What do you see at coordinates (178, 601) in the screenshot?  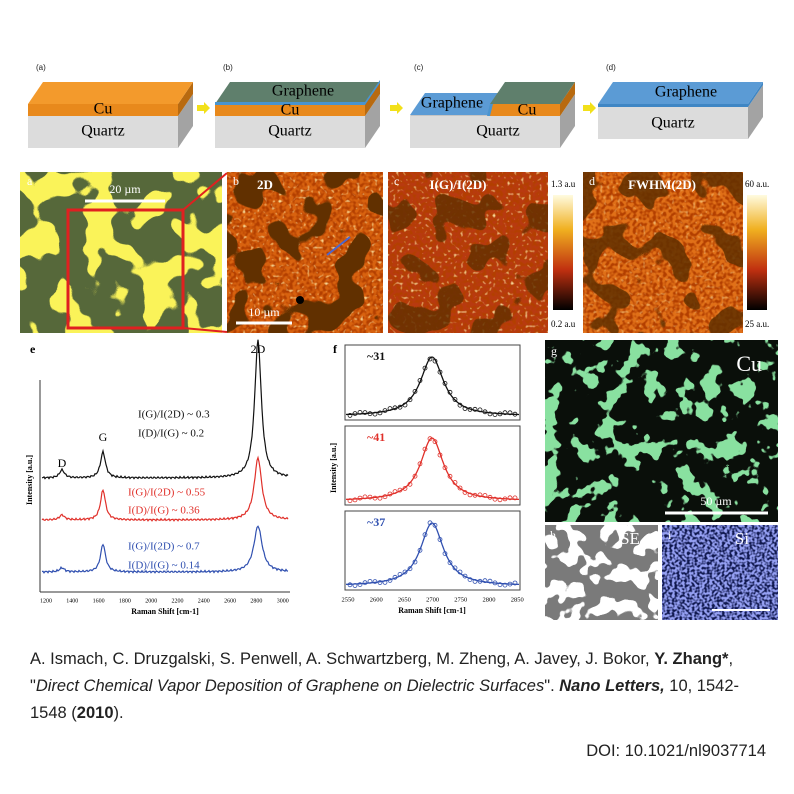 I see `x-tick-label: 2200` at bounding box center [178, 601].